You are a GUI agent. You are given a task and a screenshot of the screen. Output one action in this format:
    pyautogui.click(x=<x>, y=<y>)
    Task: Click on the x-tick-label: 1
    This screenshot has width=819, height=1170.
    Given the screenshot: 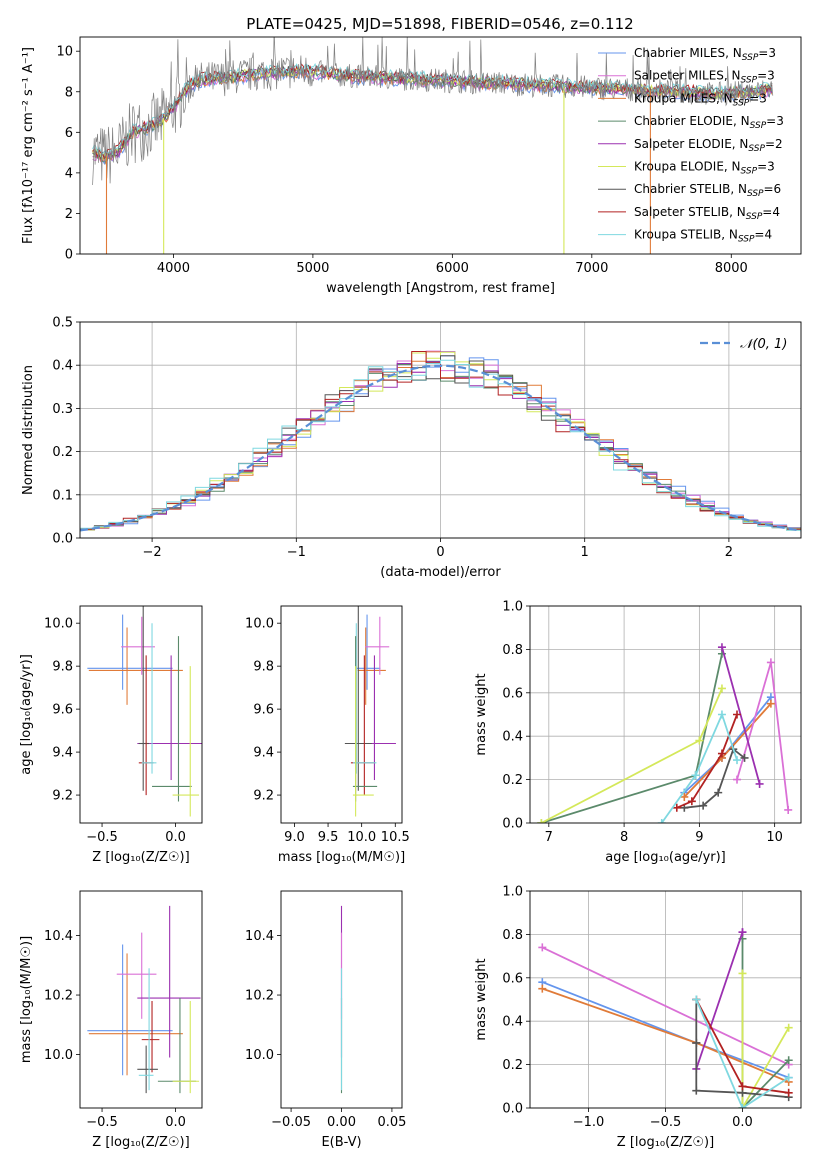 What is the action you would take?
    pyautogui.click(x=585, y=552)
    